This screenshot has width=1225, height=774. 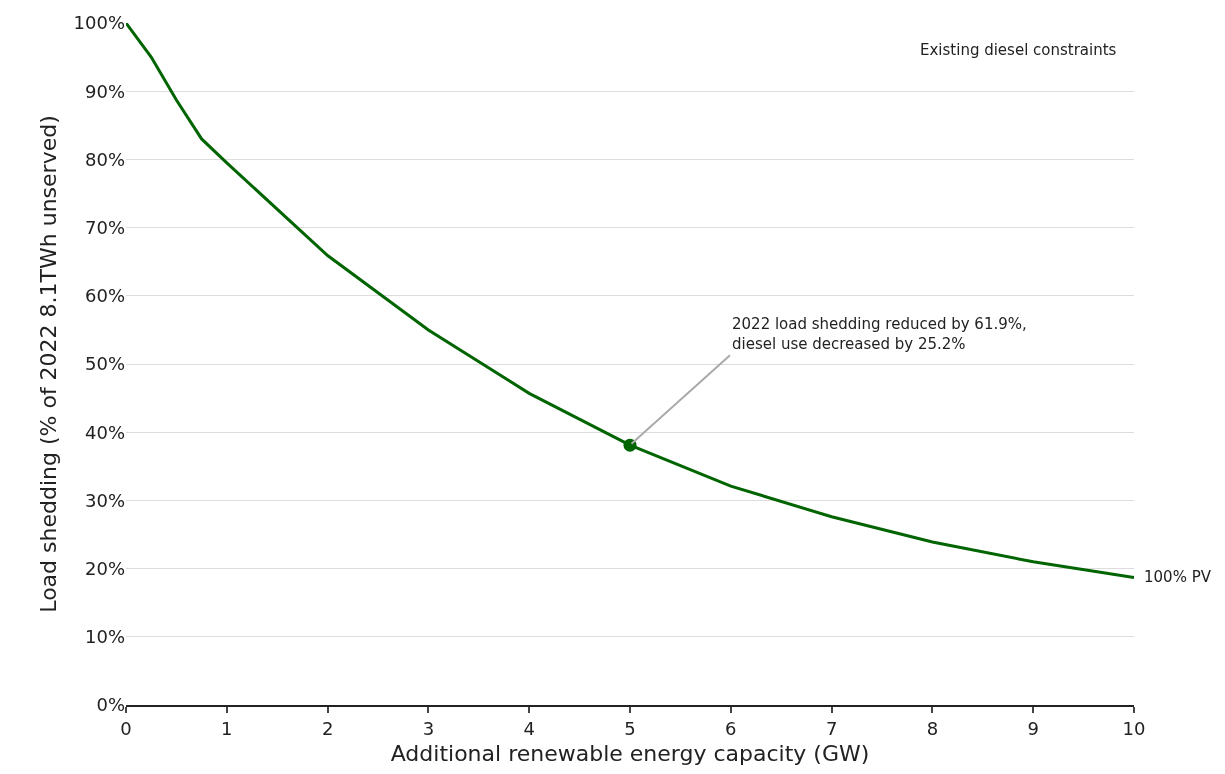 I want to click on x-tick-label: 9, so click(x=1033, y=728).